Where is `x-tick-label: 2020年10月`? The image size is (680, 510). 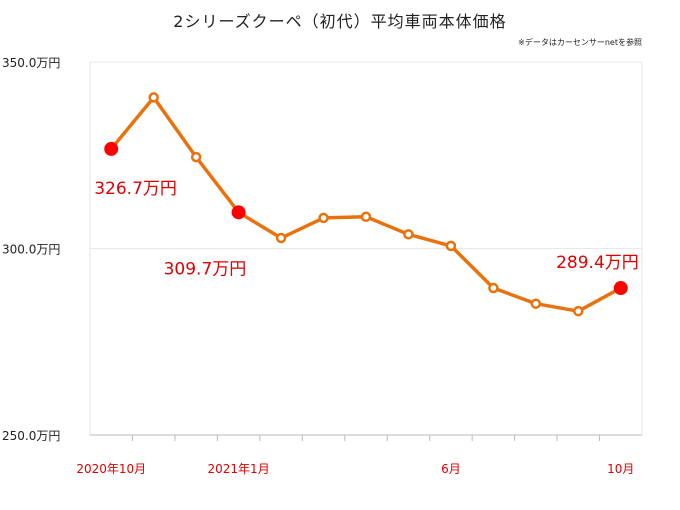 x-tick-label: 2020年10月 is located at coordinates (111, 469).